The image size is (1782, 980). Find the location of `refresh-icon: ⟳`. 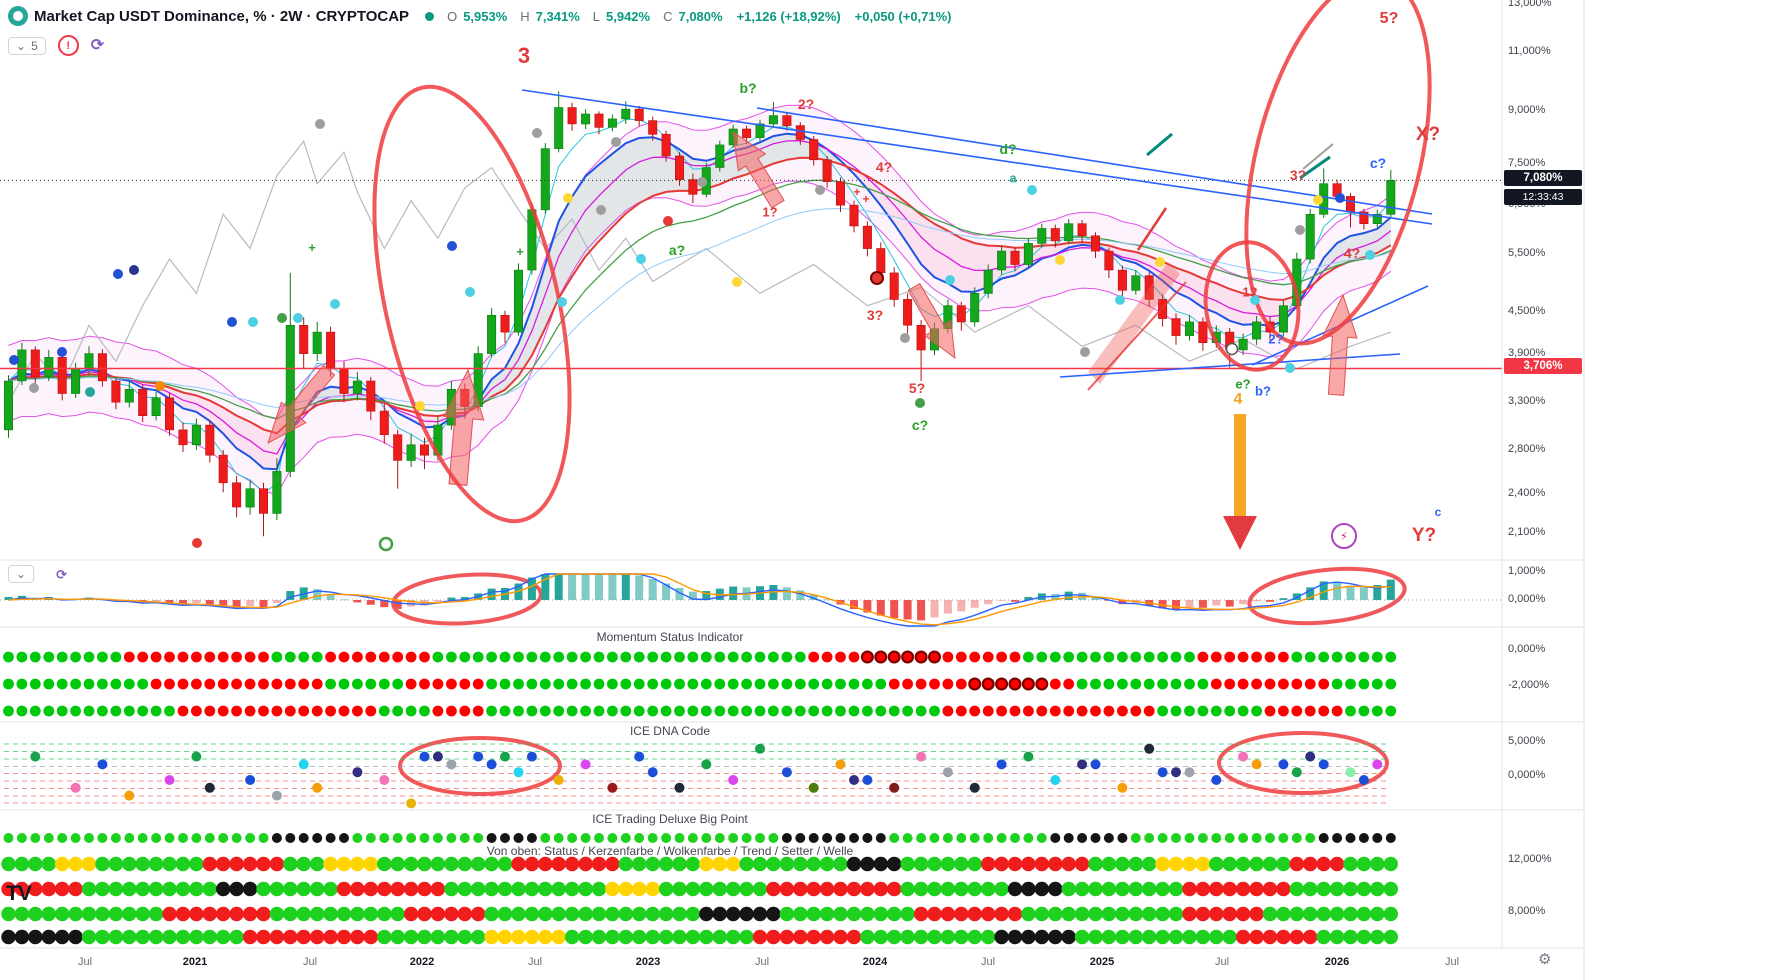

refresh-icon: ⟳ is located at coordinates (97, 45).